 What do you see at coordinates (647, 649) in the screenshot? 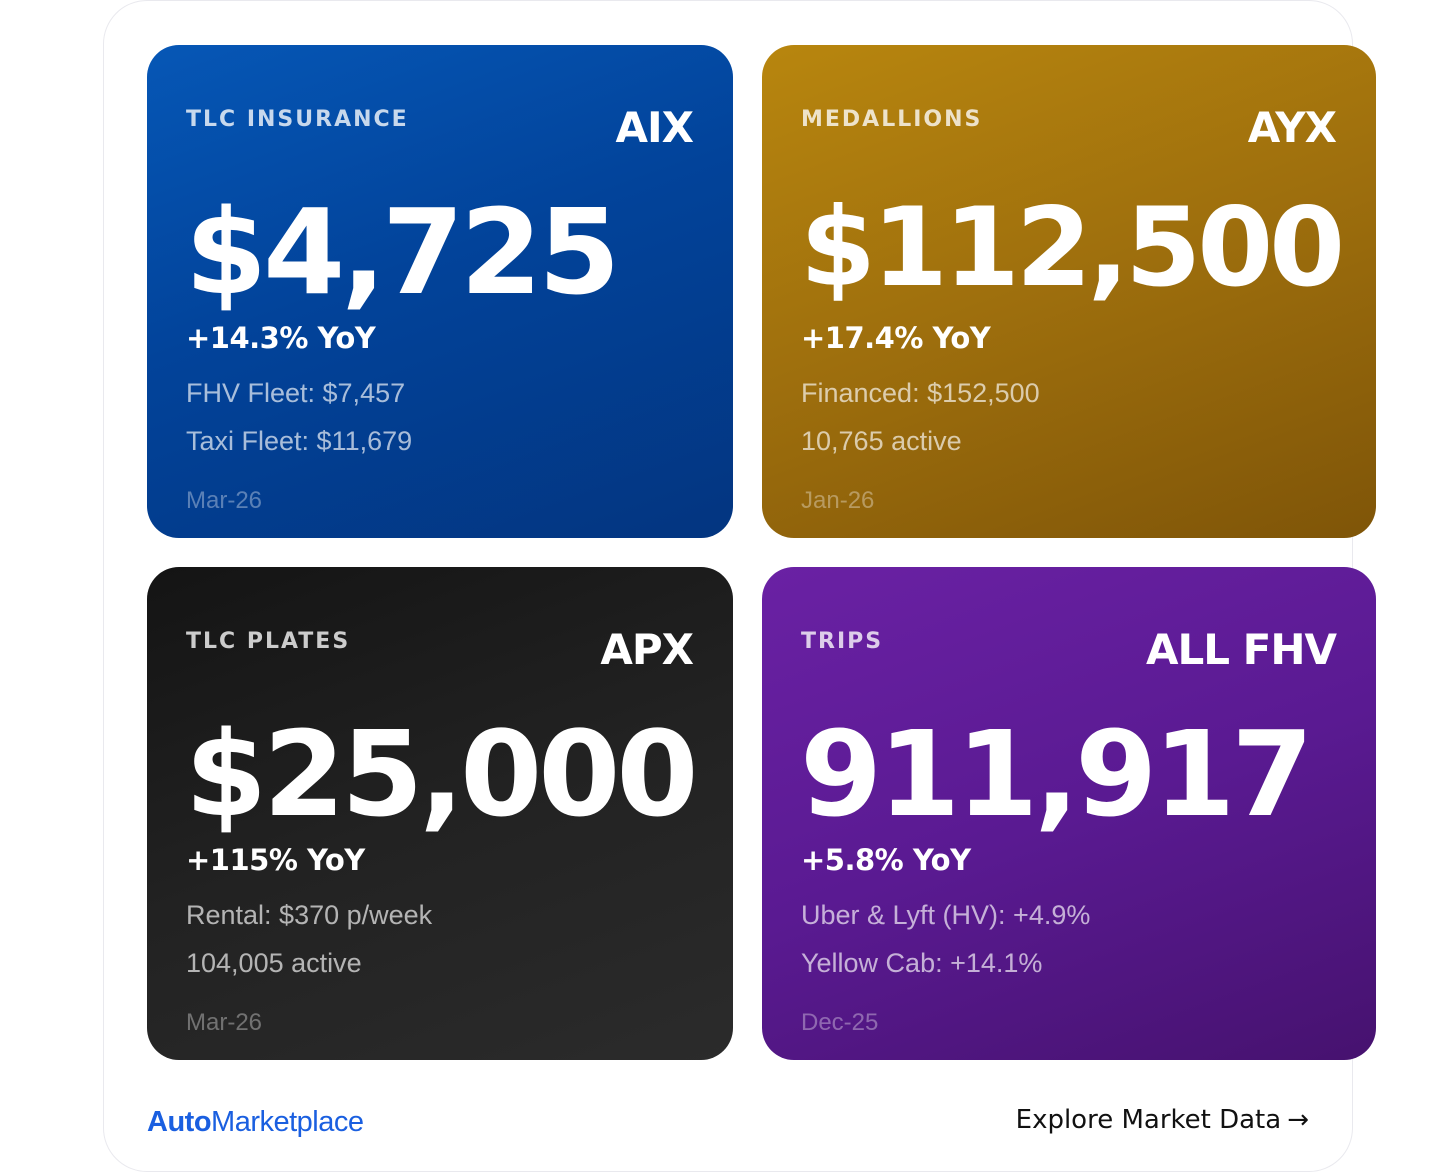
I see `card-ticker: APX` at bounding box center [647, 649].